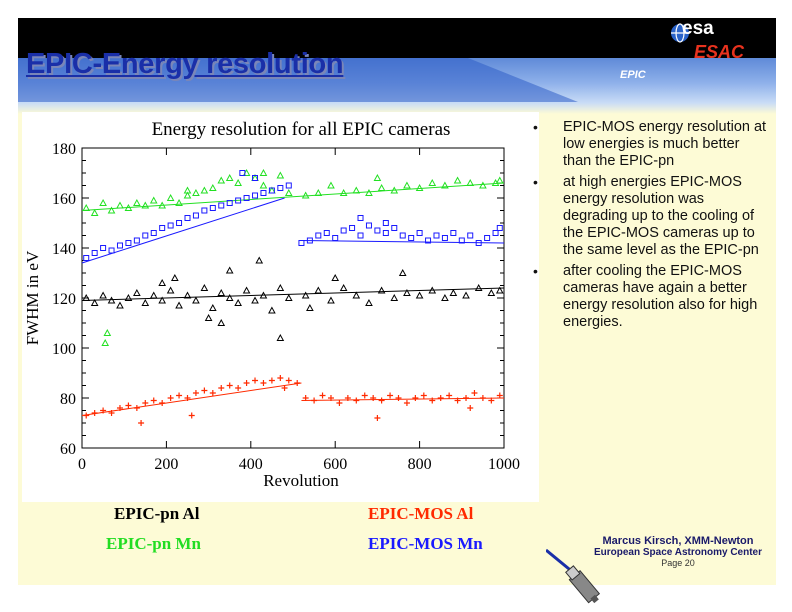  Describe the element at coordinates (573, 576) in the screenshot. I see `xmm-satellite-icon` at that location.